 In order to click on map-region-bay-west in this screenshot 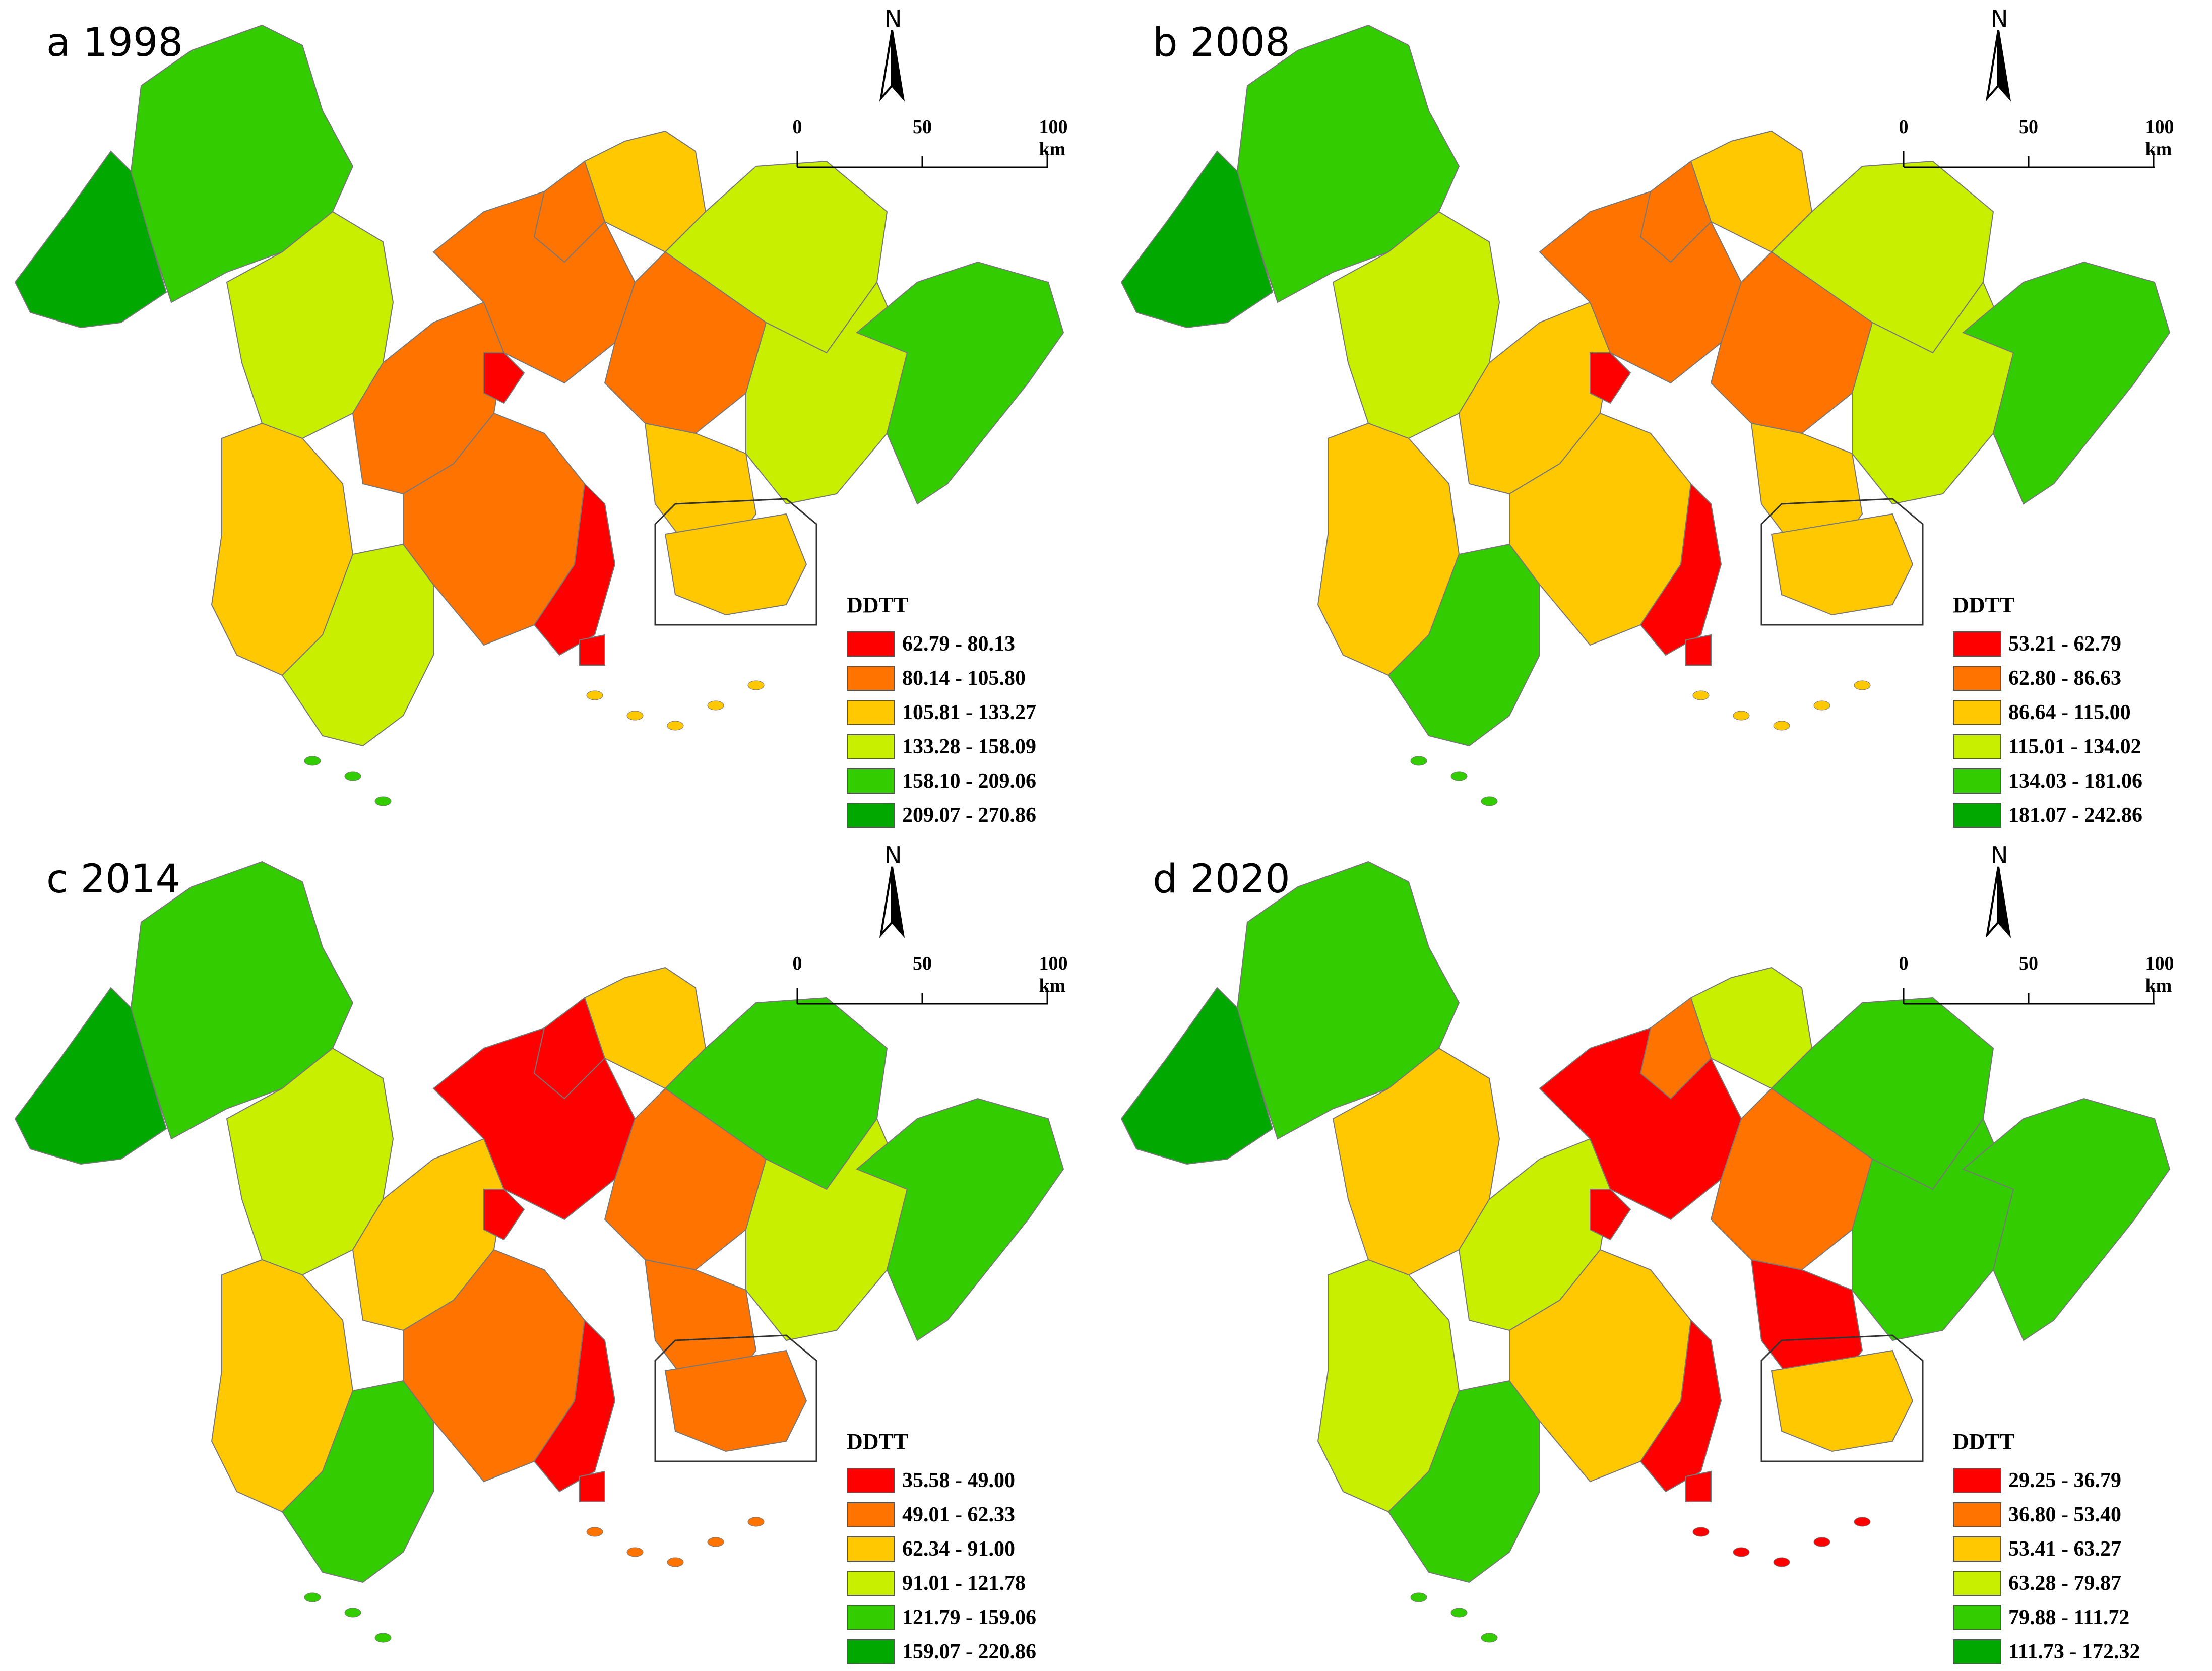, I will do `click(574, 1406)`.